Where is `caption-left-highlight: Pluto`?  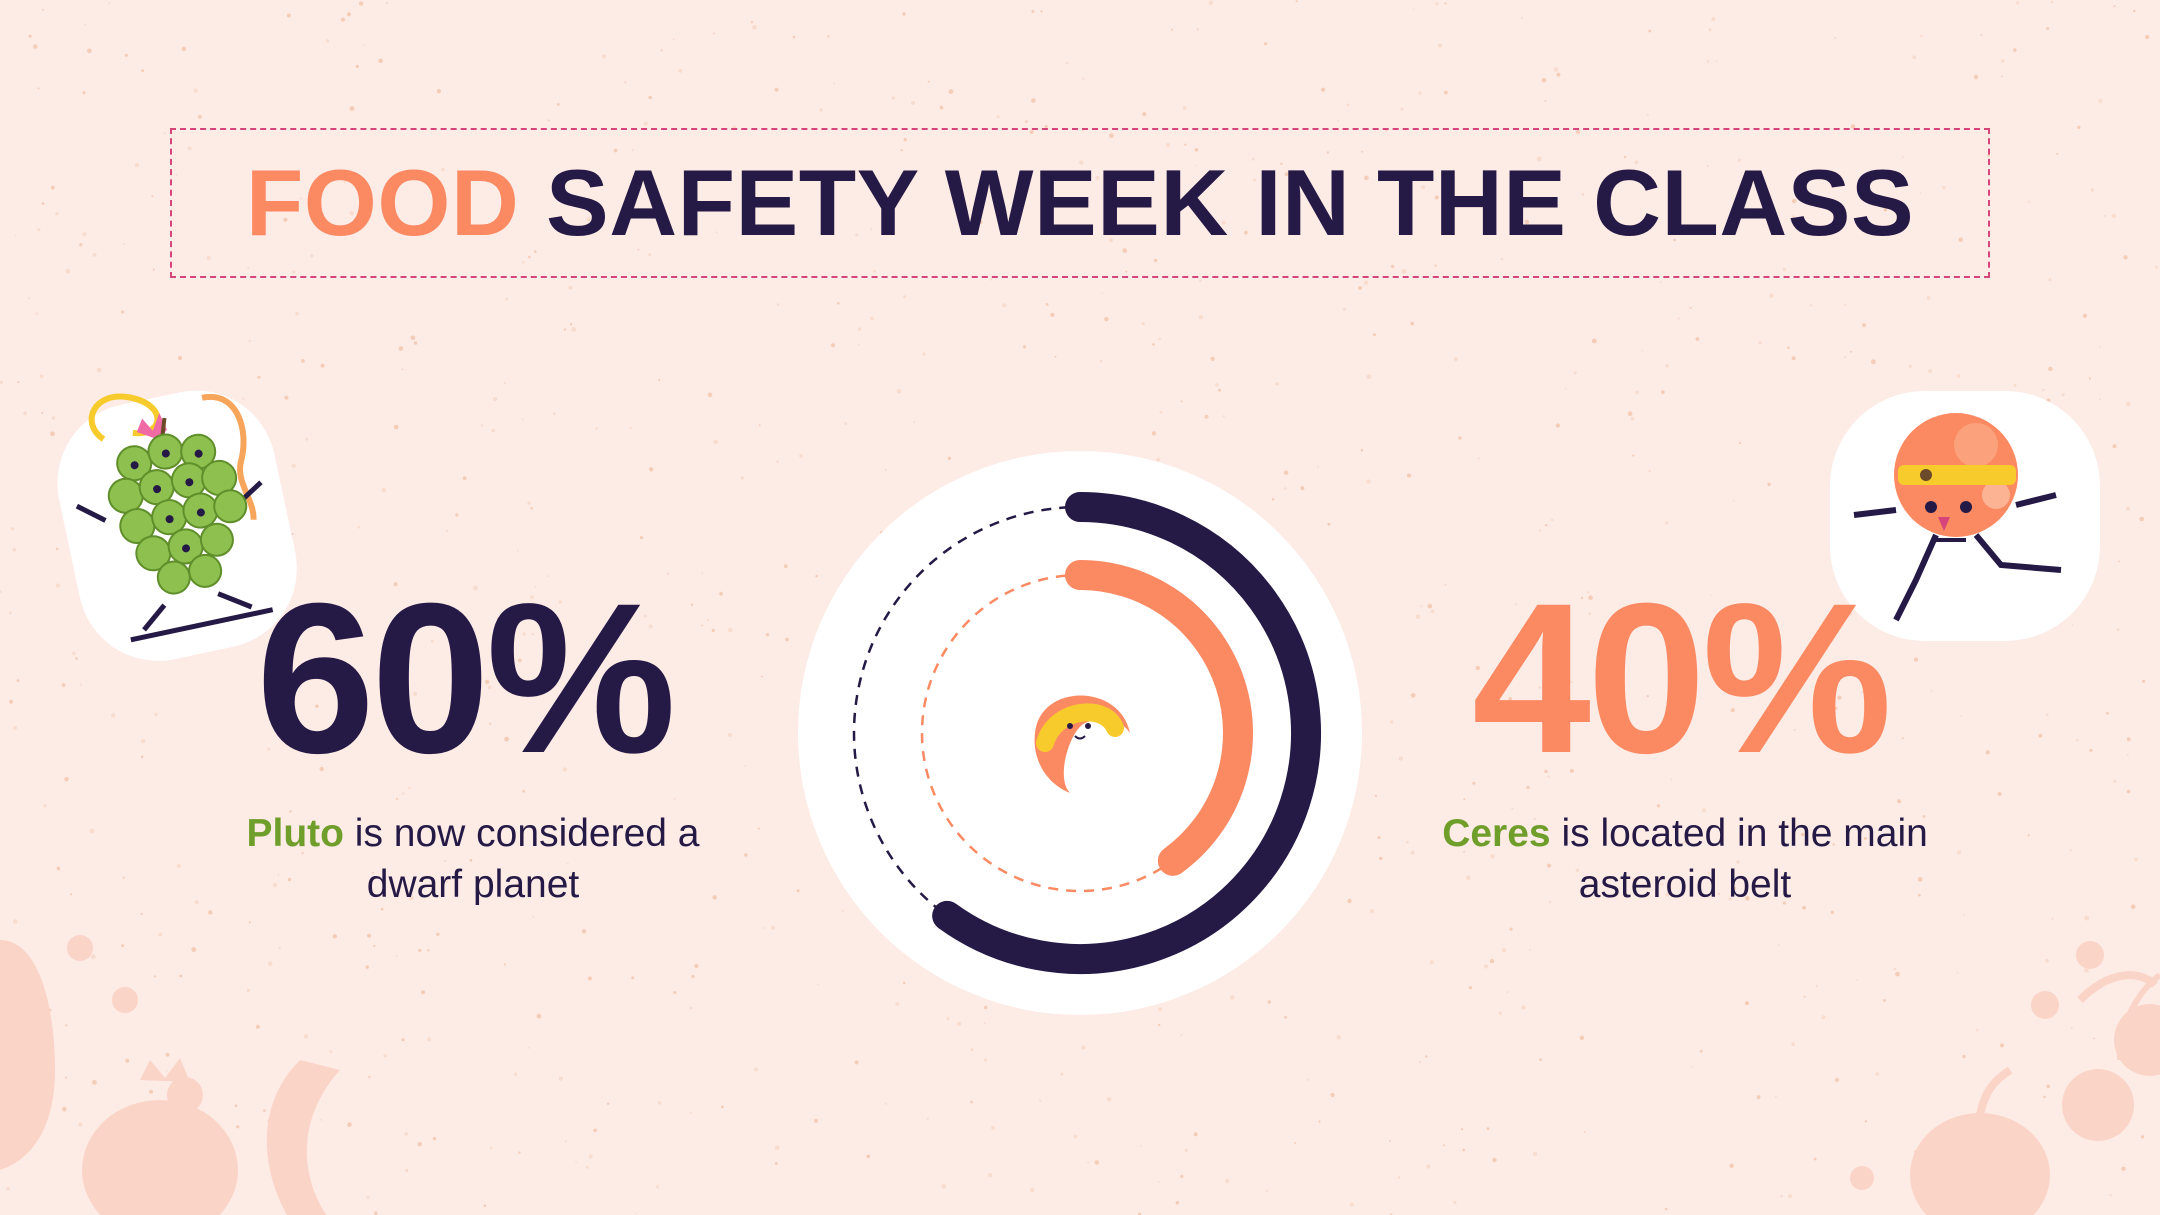 caption-left-highlight: Pluto is located at coordinates (295, 833).